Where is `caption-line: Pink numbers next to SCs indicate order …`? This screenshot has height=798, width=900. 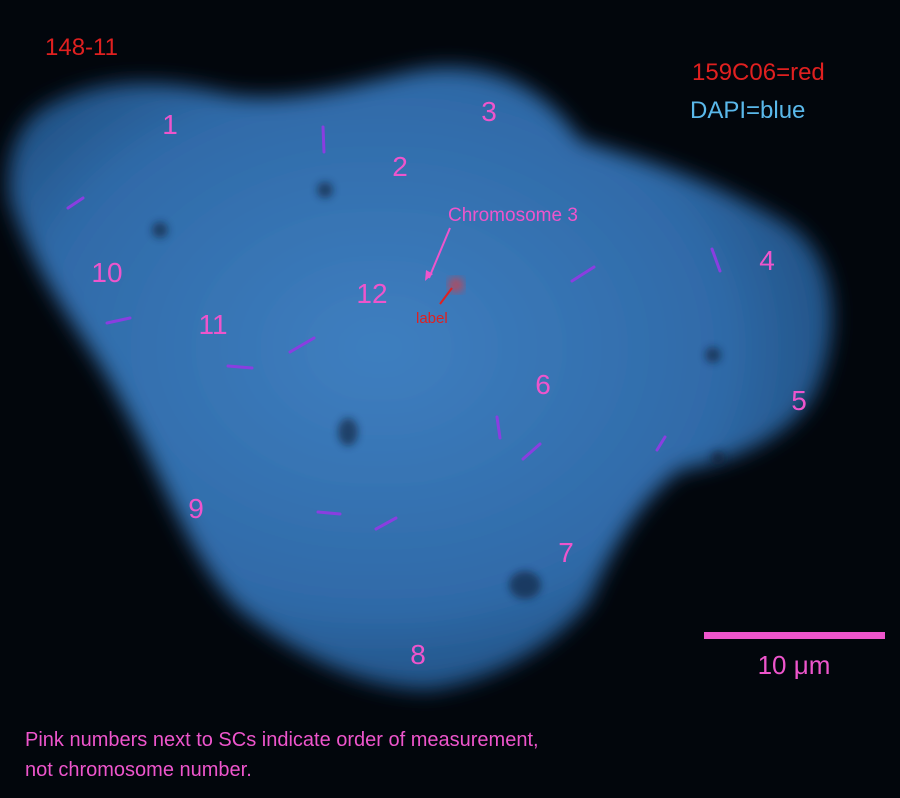 caption-line: Pink numbers next to SCs indicate order … is located at coordinates (282, 740).